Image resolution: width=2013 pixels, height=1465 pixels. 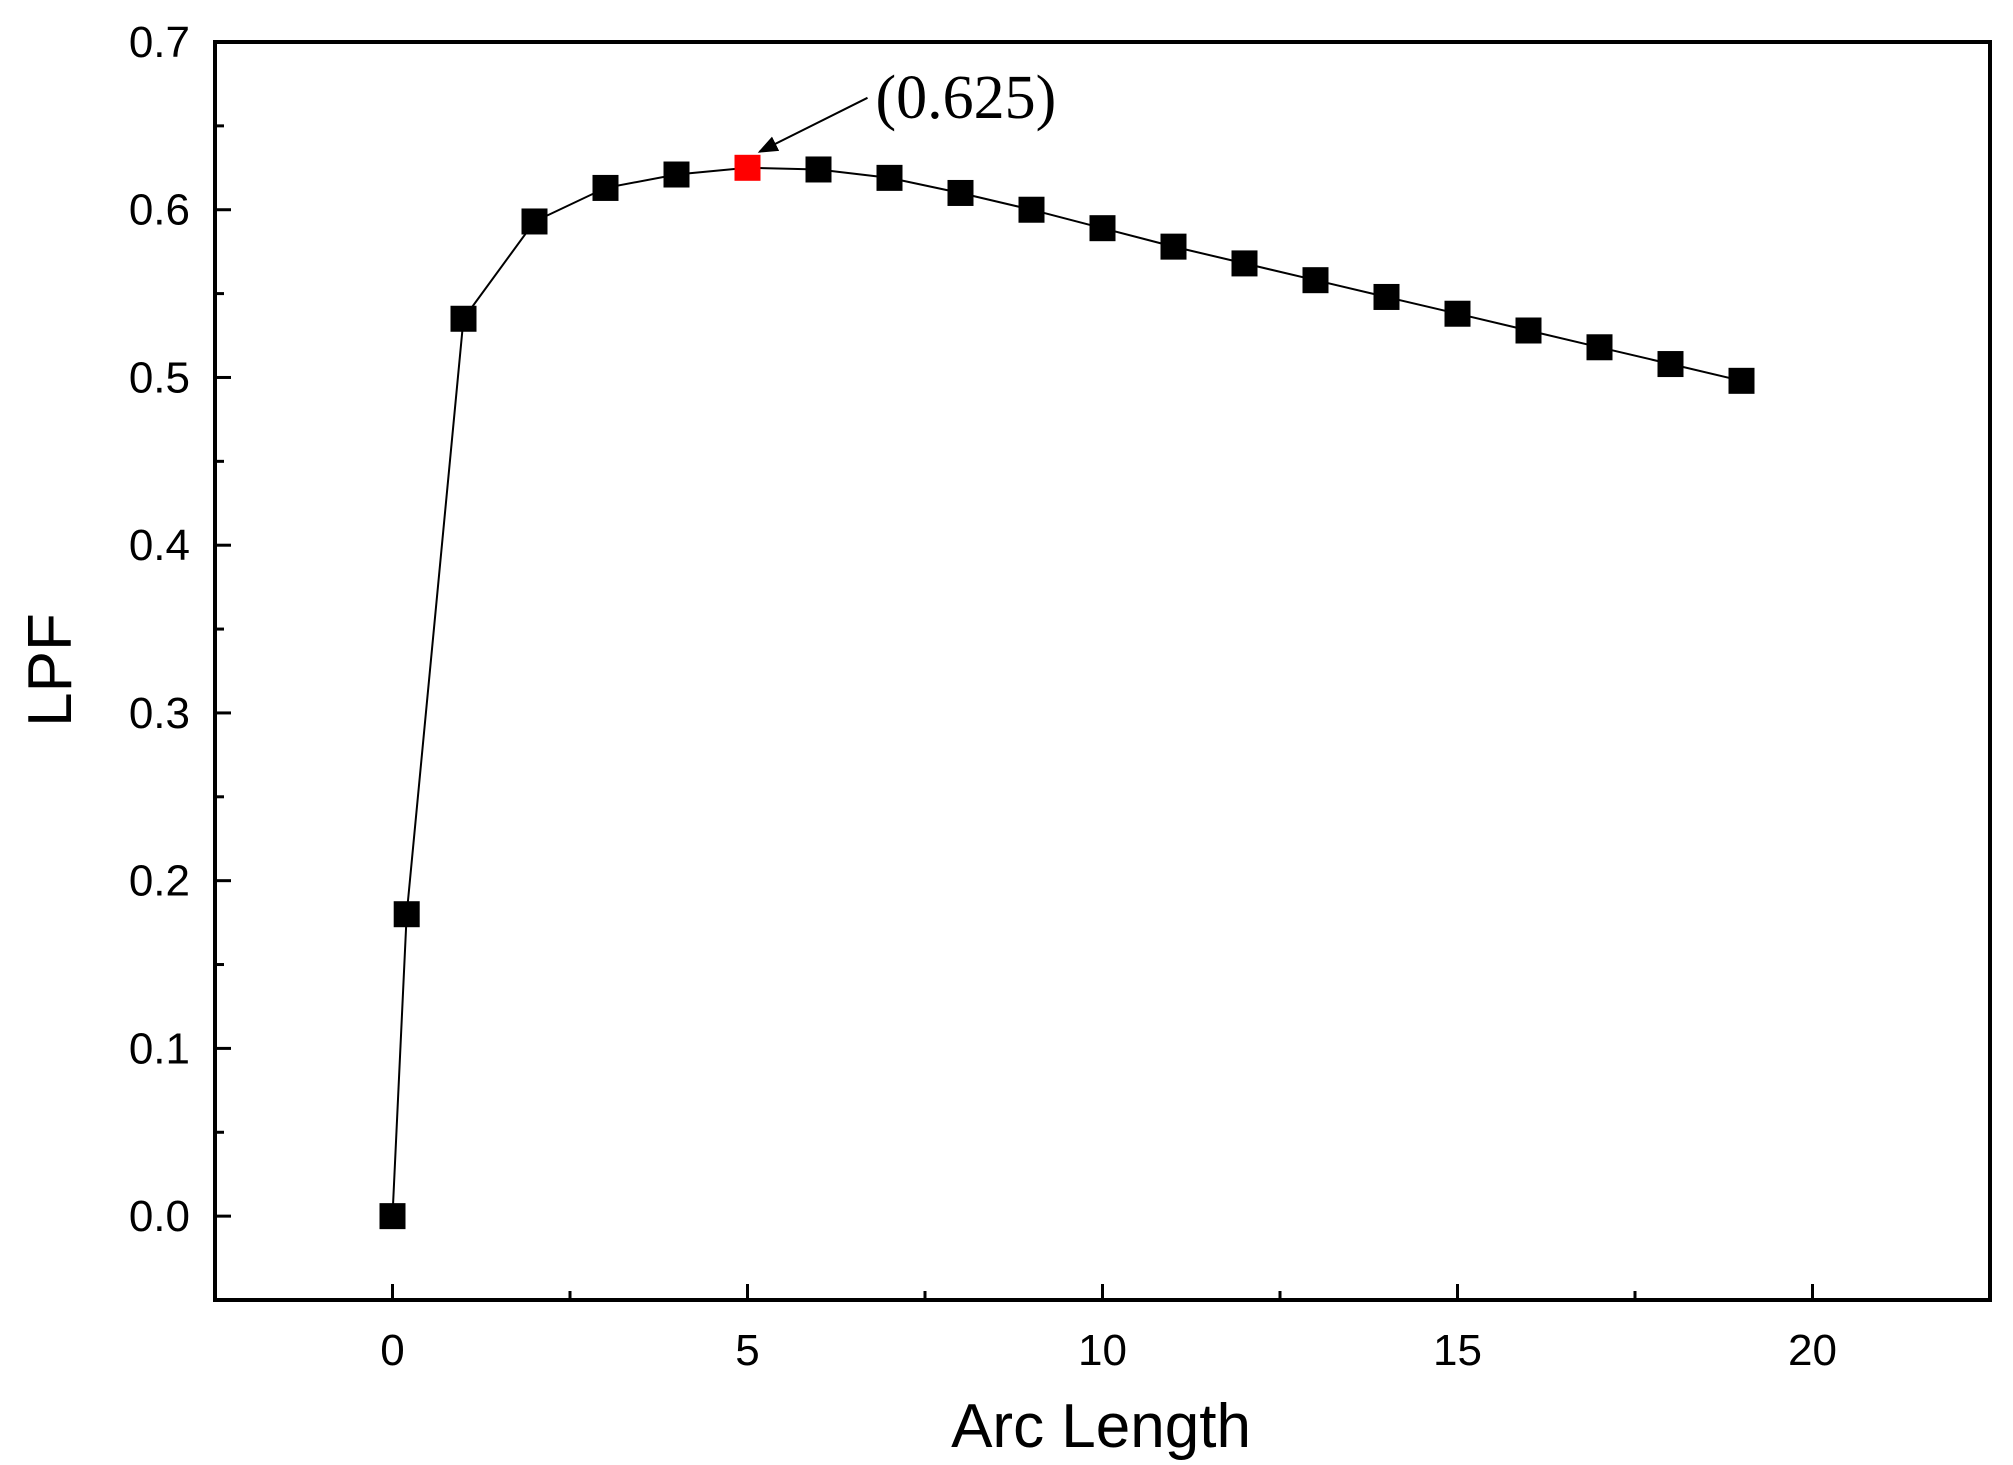 What do you see at coordinates (392, 1350) in the screenshot?
I see `x-tick-label: 0` at bounding box center [392, 1350].